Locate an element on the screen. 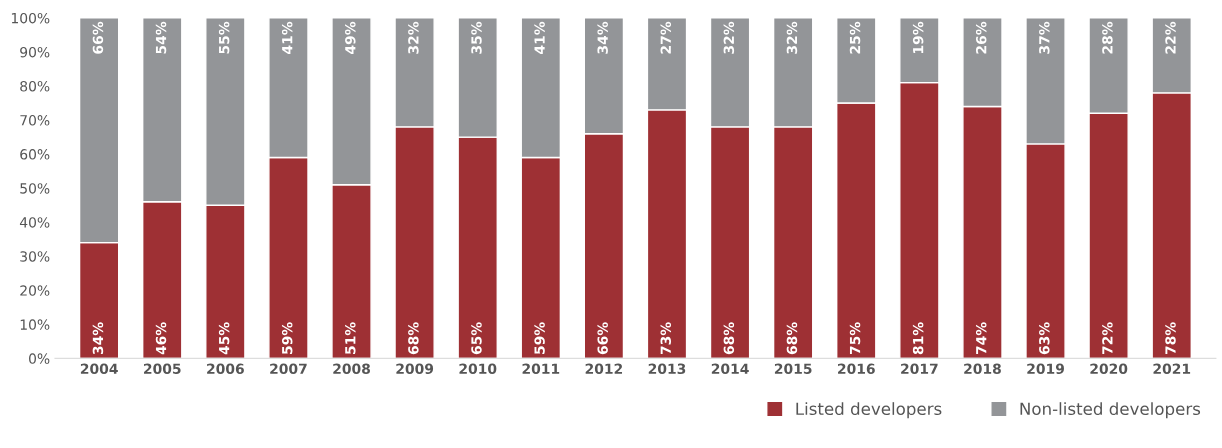 The image size is (1222, 448). y-tick-label: 100% is located at coordinates (30, 18).